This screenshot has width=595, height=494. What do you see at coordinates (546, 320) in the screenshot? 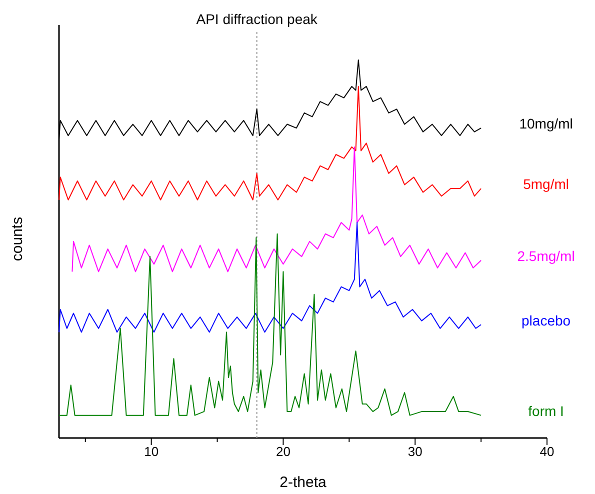
I see `text: placebo` at bounding box center [546, 320].